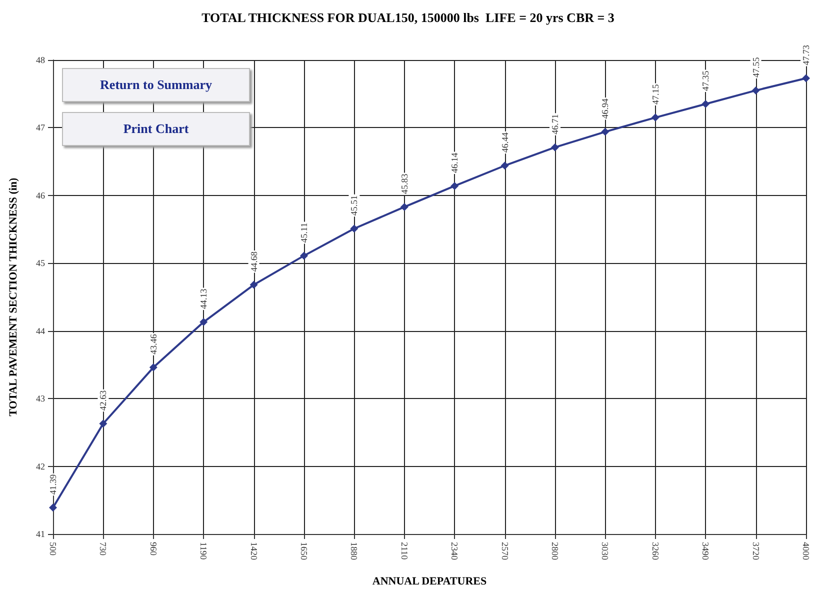  I want to click on data-label: 47.55, so click(755, 67).